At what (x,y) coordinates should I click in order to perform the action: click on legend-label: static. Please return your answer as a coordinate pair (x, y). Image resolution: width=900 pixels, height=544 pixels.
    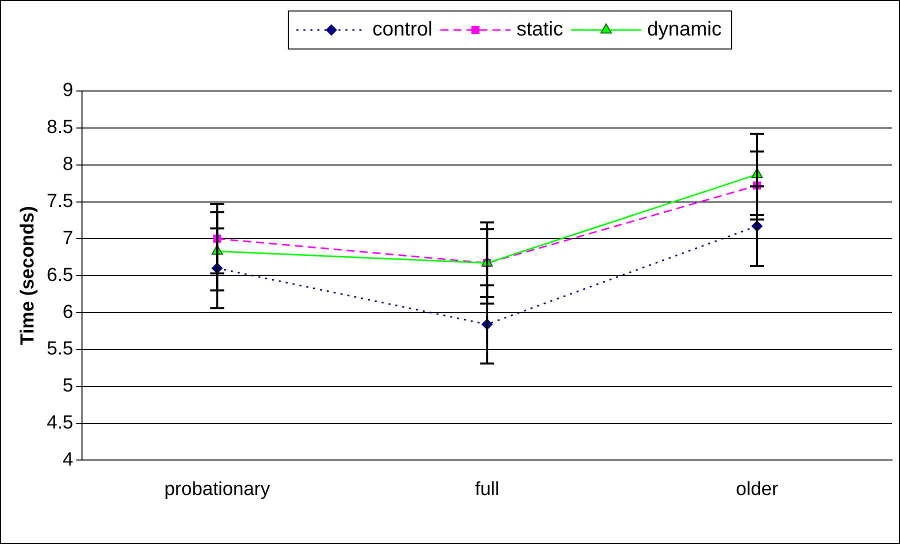
    Looking at the image, I should click on (540, 29).